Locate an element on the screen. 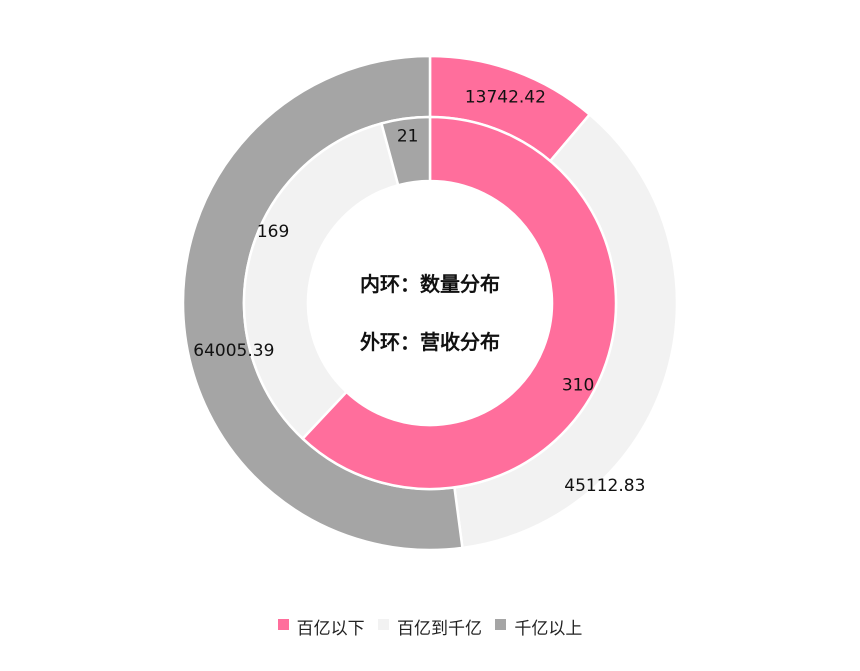 This screenshot has width=860, height=671. legend-item-above-100b: 千亿以上 is located at coordinates (538, 626).